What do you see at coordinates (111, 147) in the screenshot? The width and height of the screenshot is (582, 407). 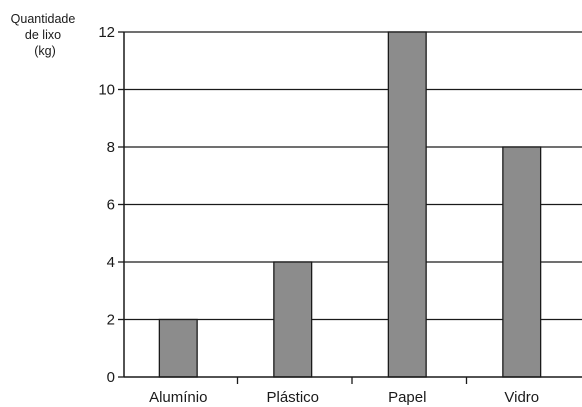 I see `y-tick-label-8: 8` at bounding box center [111, 147].